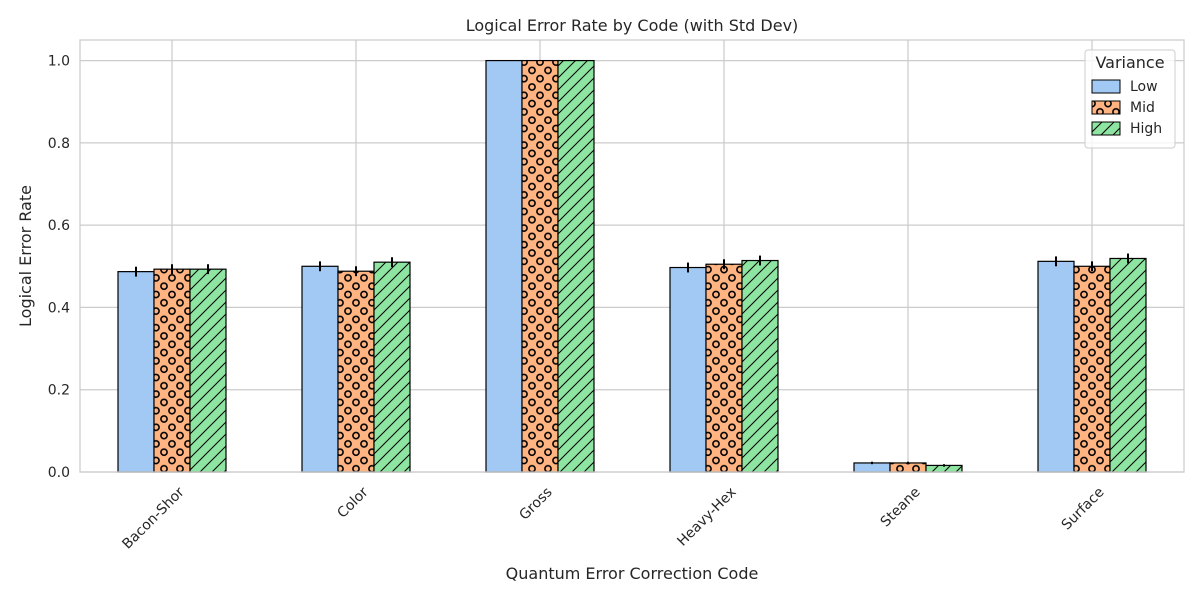 This screenshot has height=600, width=1200. I want to click on legend-swatch-outline-high, so click(1106, 128).